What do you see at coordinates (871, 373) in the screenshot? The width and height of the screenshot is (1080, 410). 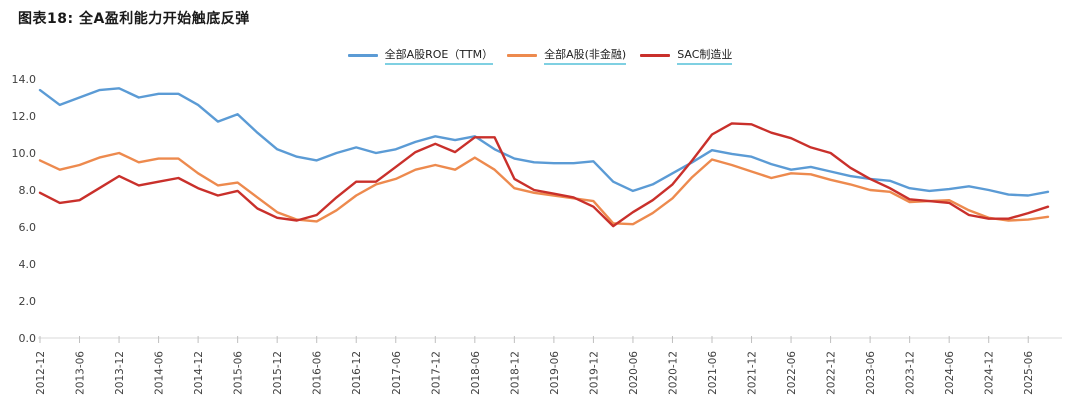 I see `x-tick-label: 2023-06` at bounding box center [871, 373].